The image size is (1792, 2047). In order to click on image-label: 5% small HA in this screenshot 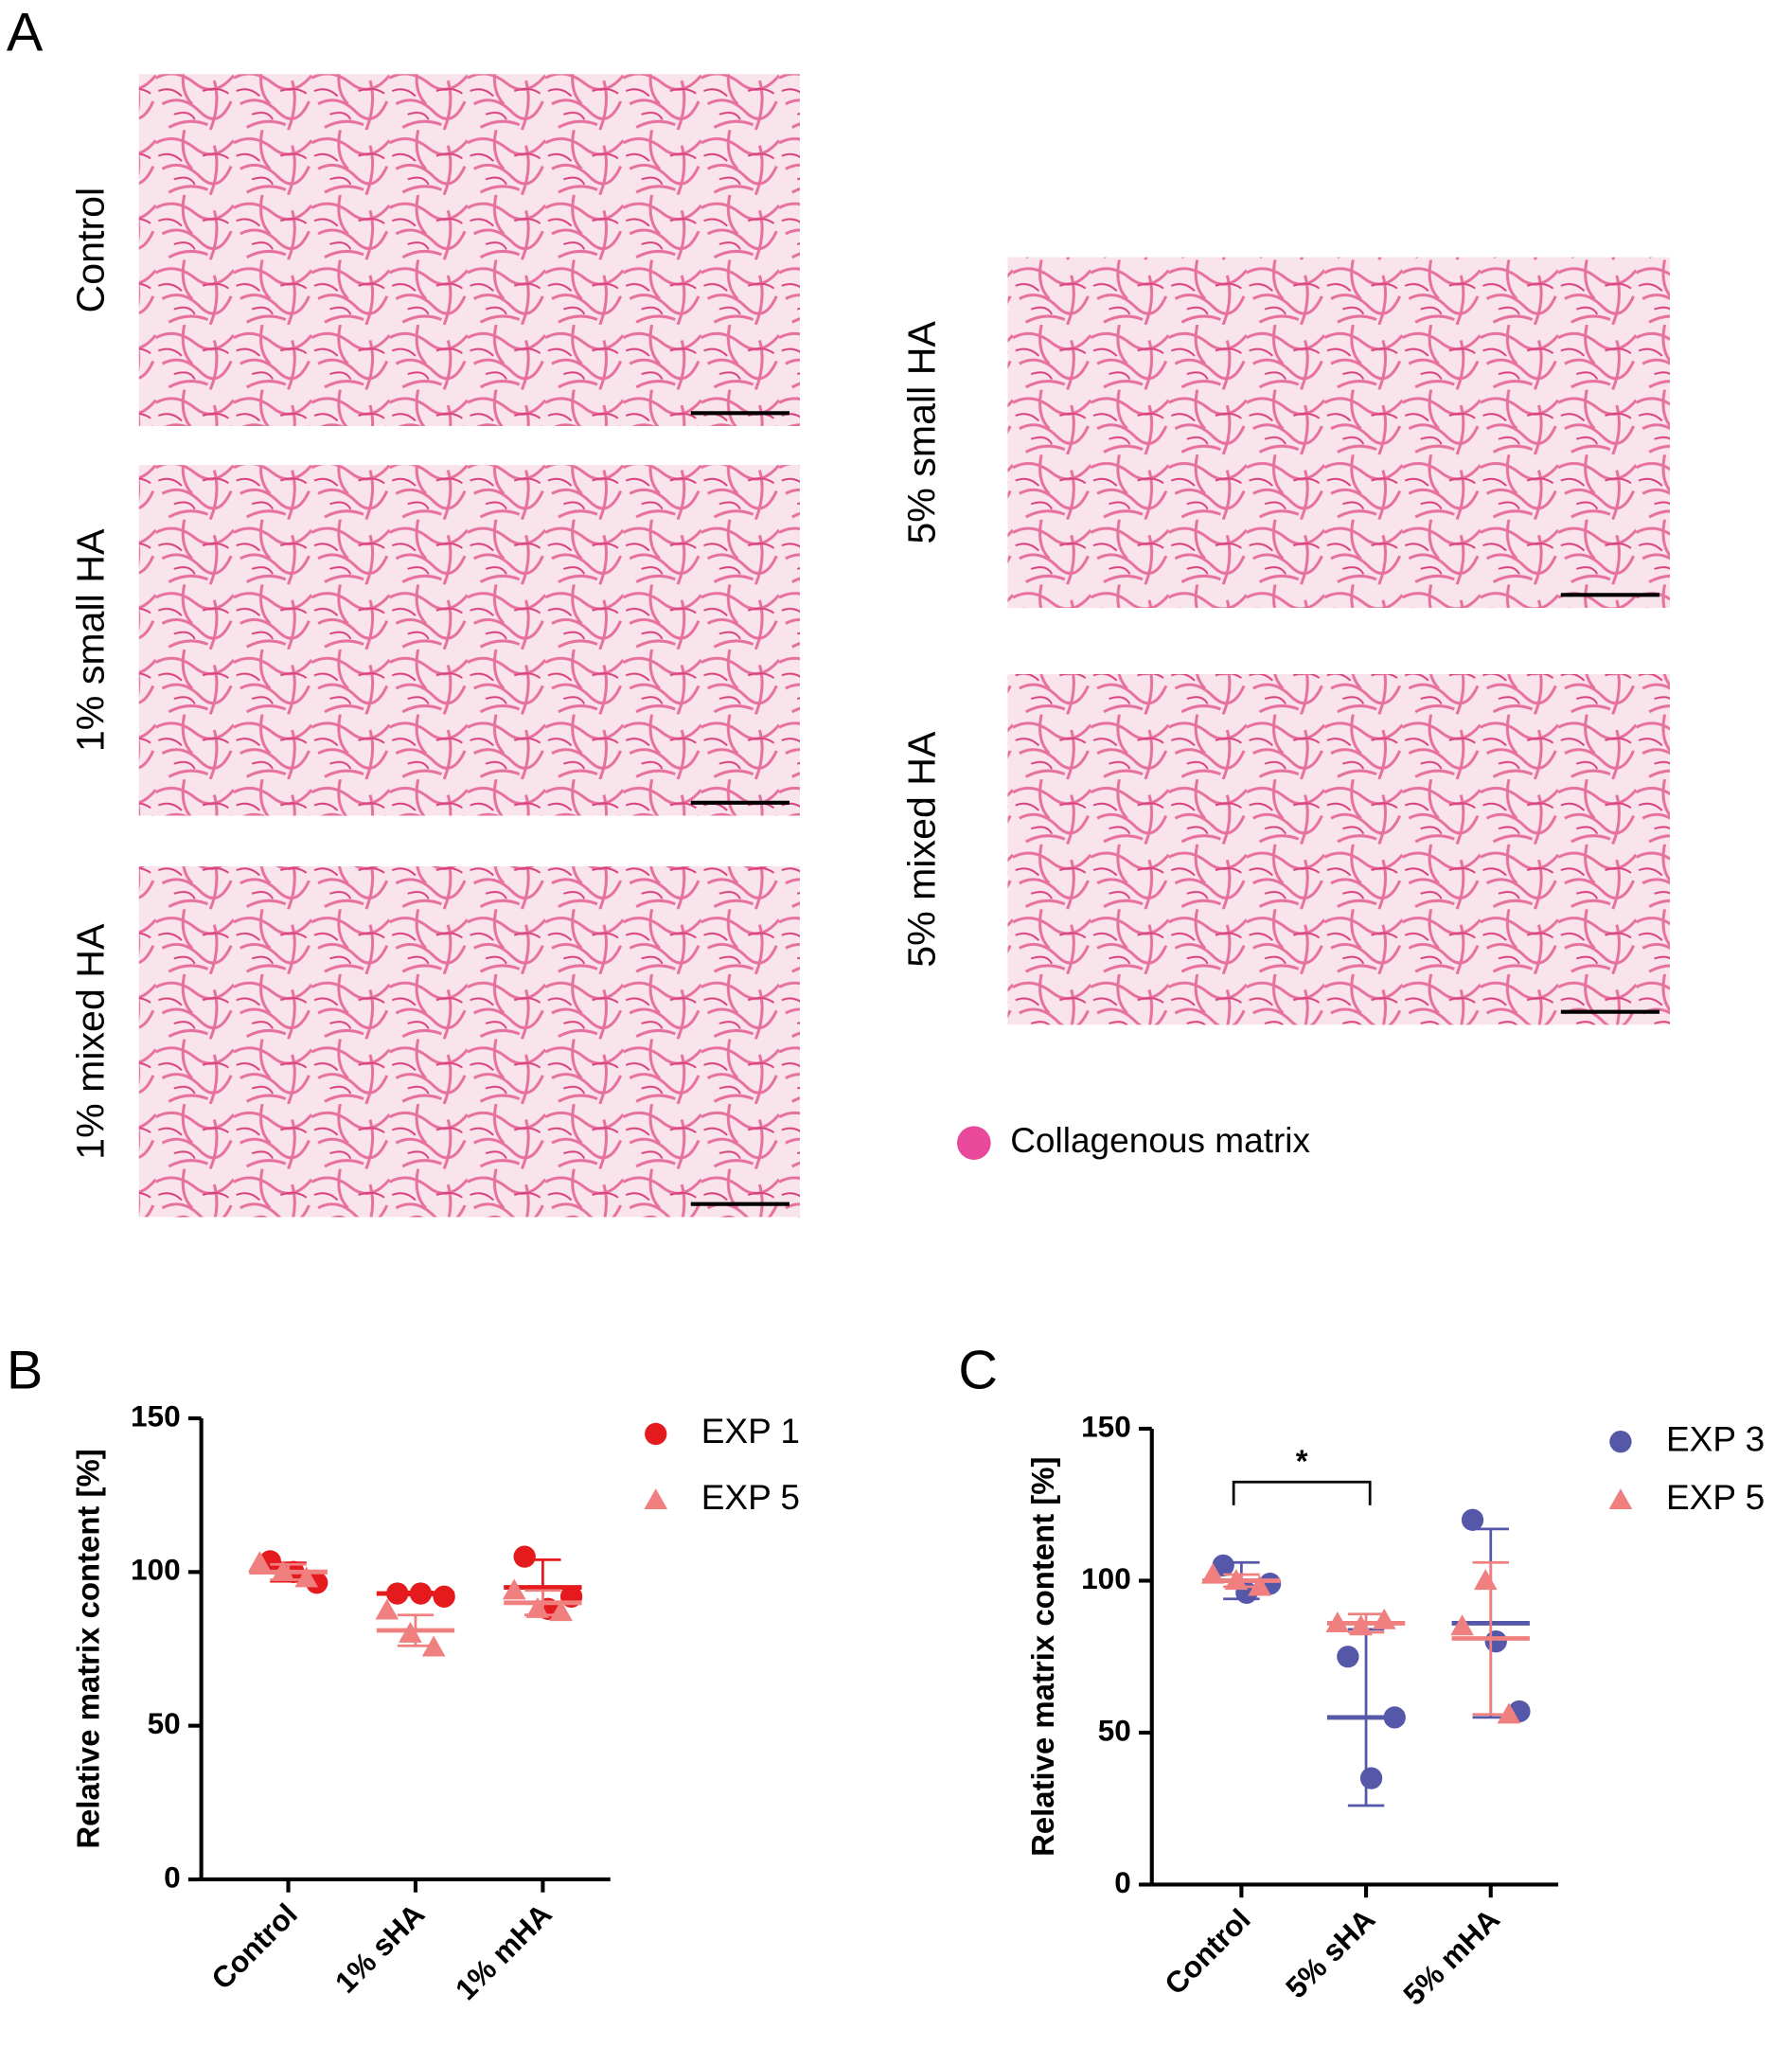, I will do `click(922, 432)`.